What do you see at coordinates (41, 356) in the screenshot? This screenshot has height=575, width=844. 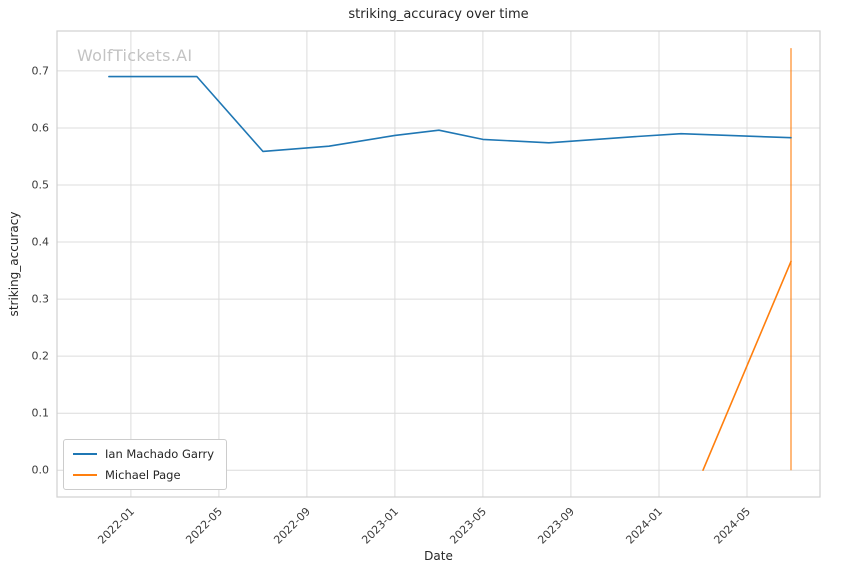 I see `y-tick-label: 0.2` at bounding box center [41, 356].